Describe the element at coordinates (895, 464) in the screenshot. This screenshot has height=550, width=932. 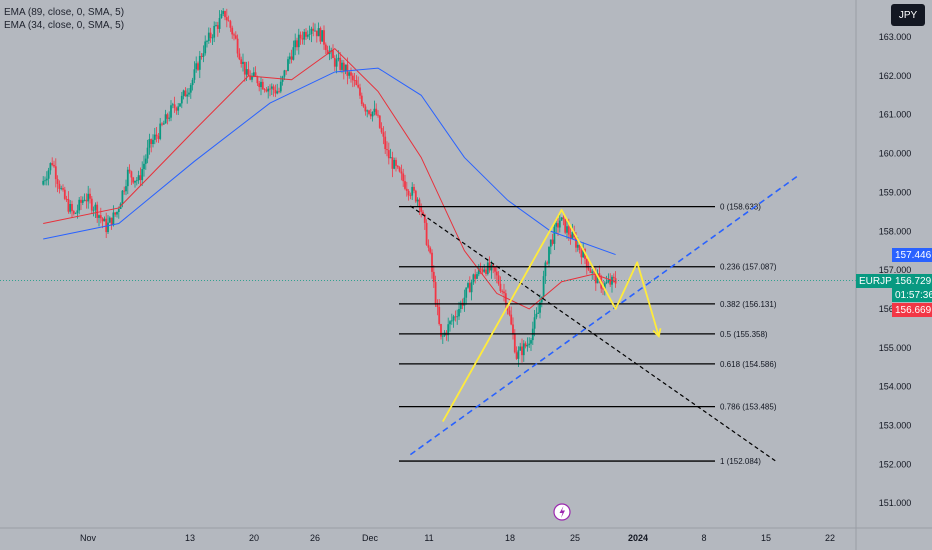
I see `y-tick-label: 152.000` at that location.